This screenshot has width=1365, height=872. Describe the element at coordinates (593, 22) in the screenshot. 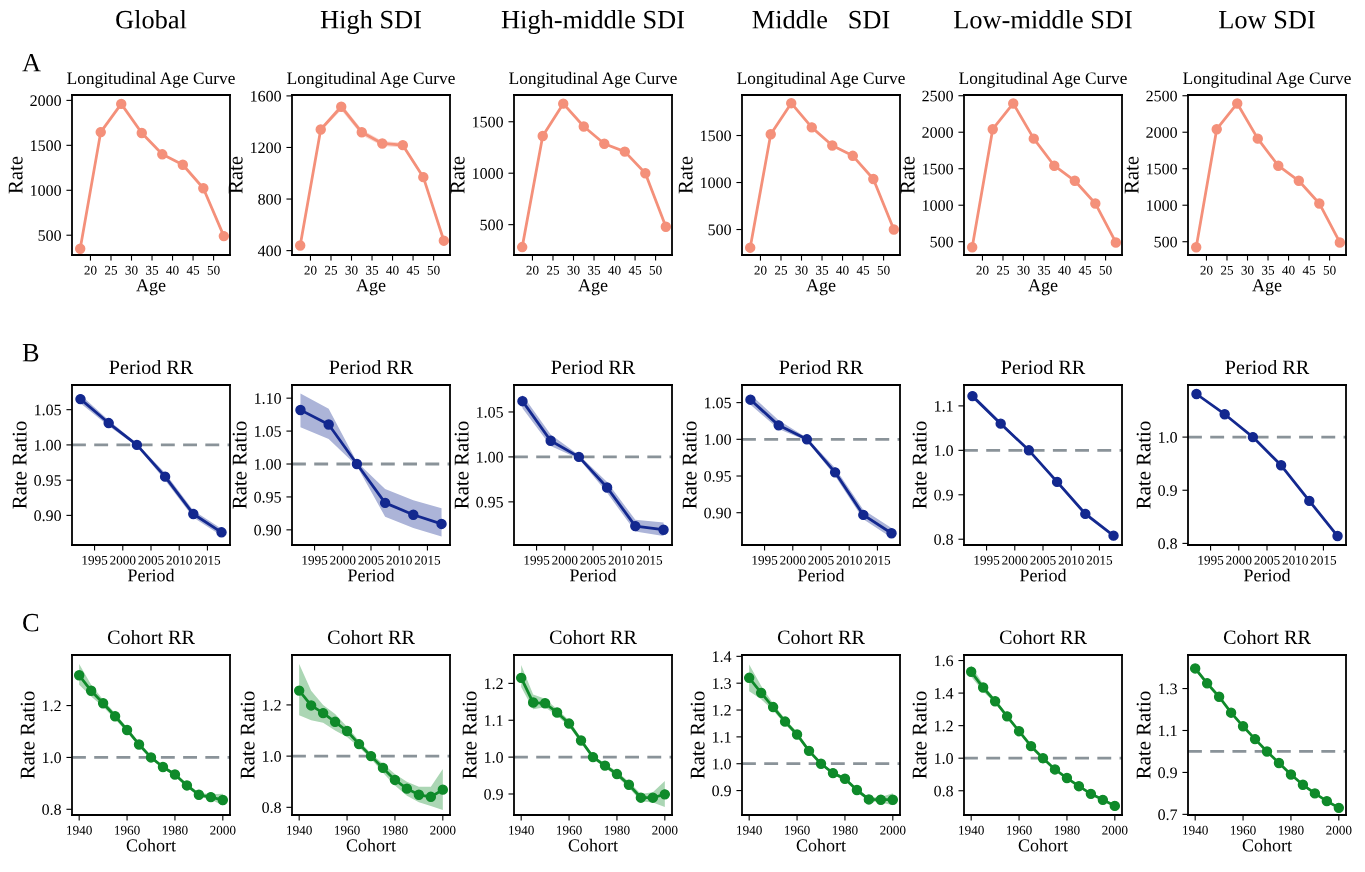

I see `chart-subtitle: High-middle SDI` at that location.